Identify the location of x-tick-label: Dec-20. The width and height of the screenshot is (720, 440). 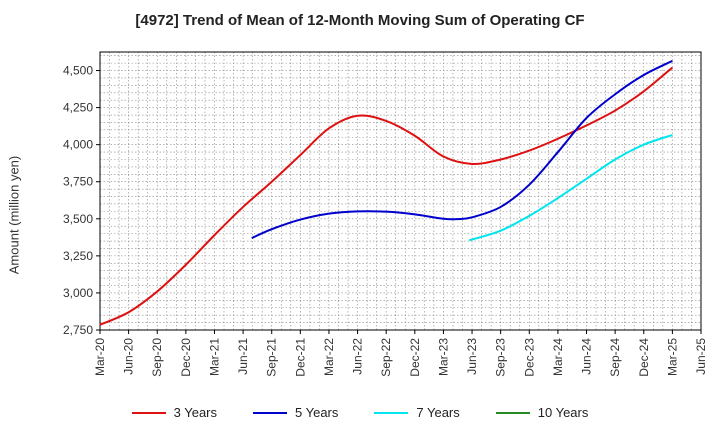
(186, 357).